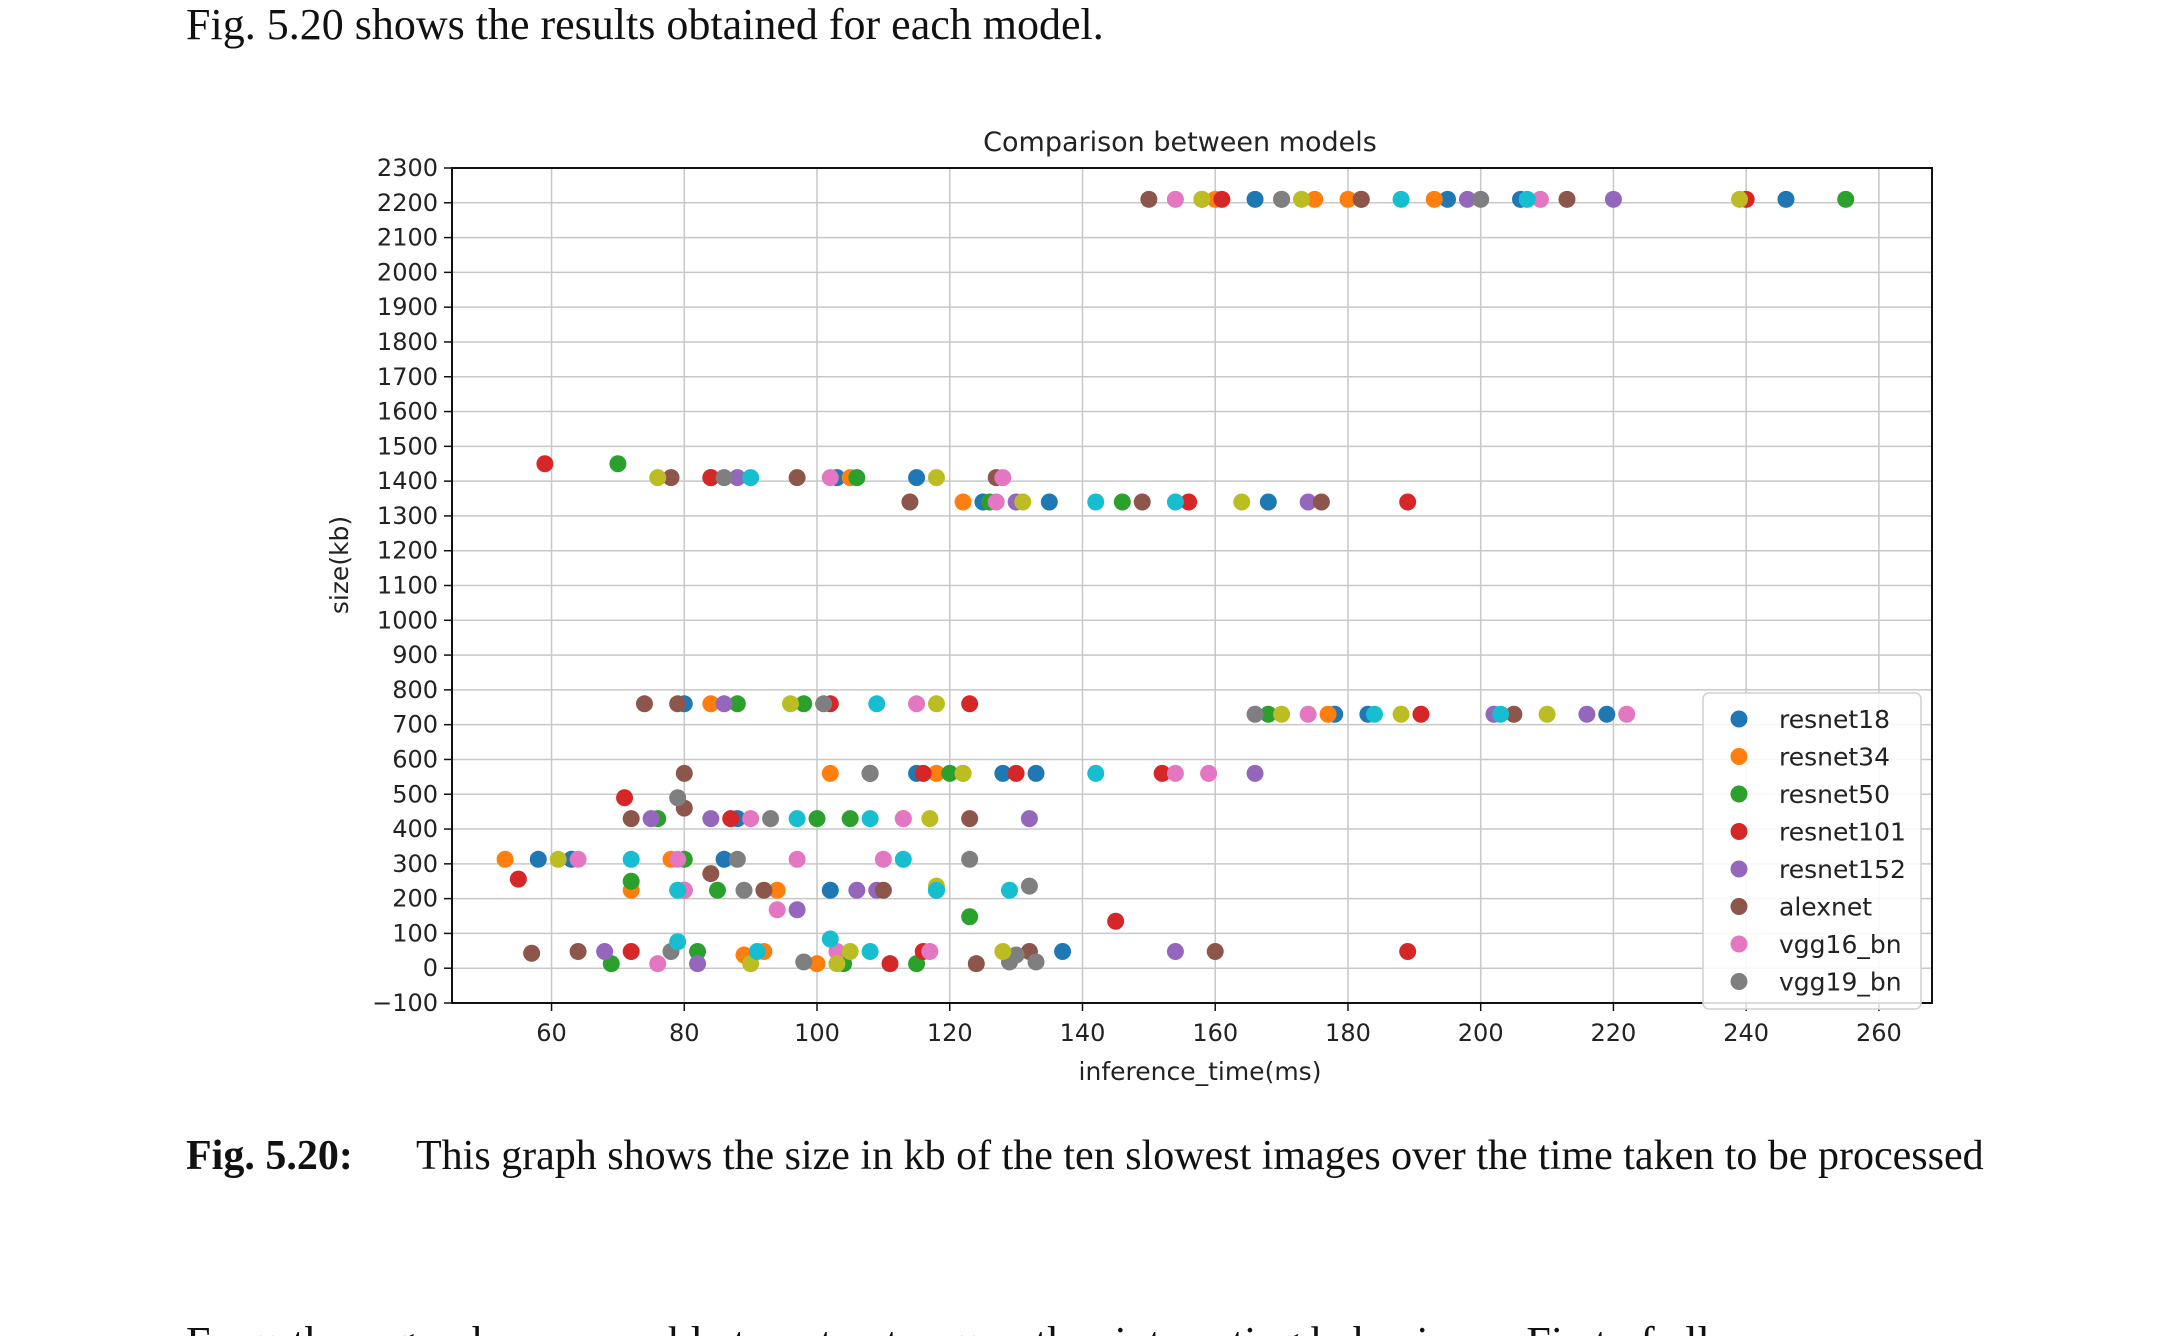 This screenshot has width=2180, height=1336. Describe the element at coordinates (415, 829) in the screenshot. I see `y-tick-label: 400` at that location.